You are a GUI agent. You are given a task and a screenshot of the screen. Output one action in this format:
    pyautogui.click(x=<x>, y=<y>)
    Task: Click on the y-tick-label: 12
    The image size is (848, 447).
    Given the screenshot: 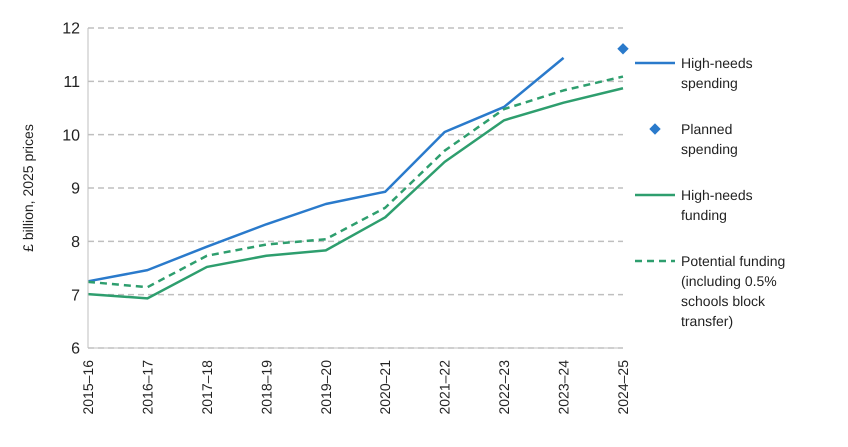 What is the action you would take?
    pyautogui.click(x=71, y=29)
    